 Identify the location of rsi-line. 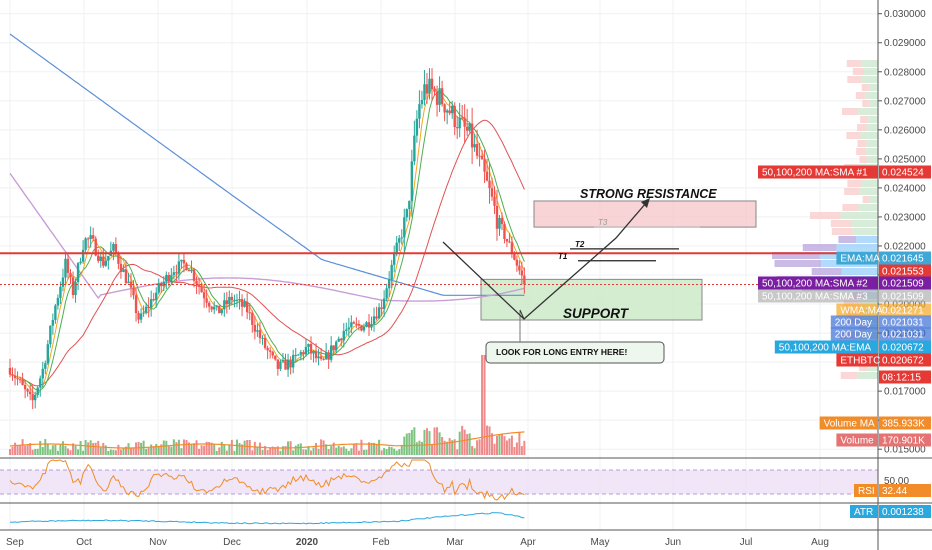
(267, 480).